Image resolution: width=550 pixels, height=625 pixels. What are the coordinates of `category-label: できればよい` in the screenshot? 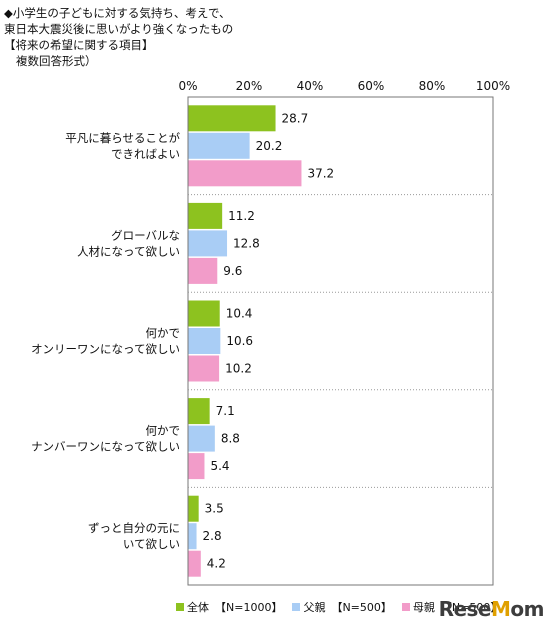 It's located at (145, 154).